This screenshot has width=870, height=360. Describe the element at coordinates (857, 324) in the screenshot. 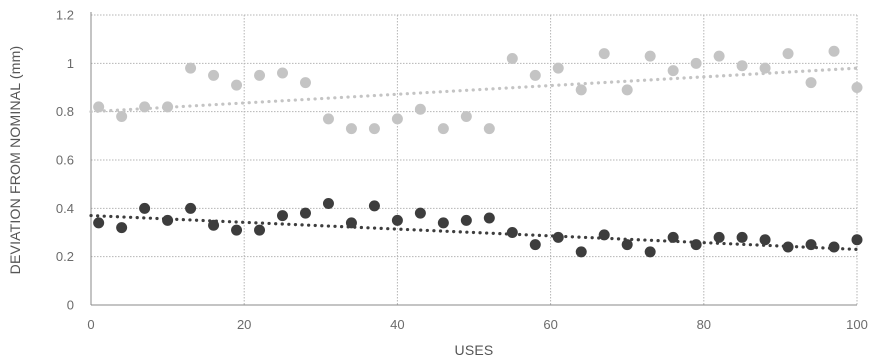

I see `x-tick-label: 100` at that location.